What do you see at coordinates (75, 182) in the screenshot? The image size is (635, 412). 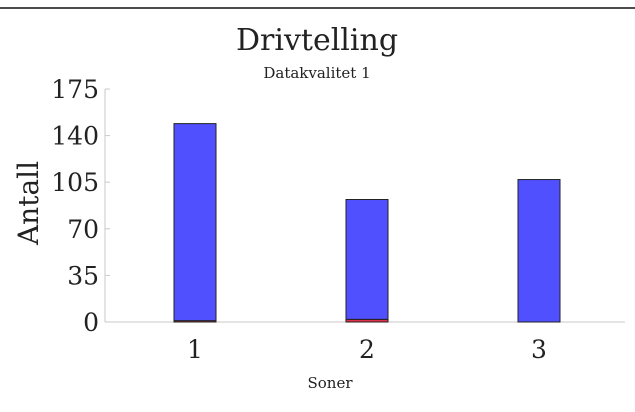 I see `y-tick-label: 105` at bounding box center [75, 182].